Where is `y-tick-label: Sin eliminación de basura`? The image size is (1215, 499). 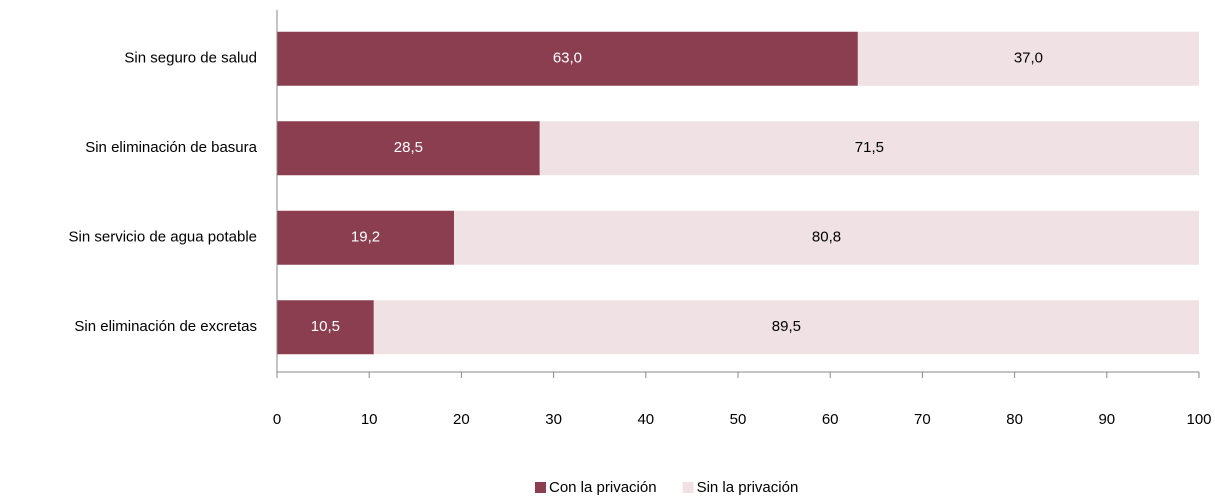
y-tick-label: Sin eliminación de basura is located at coordinates (171, 147).